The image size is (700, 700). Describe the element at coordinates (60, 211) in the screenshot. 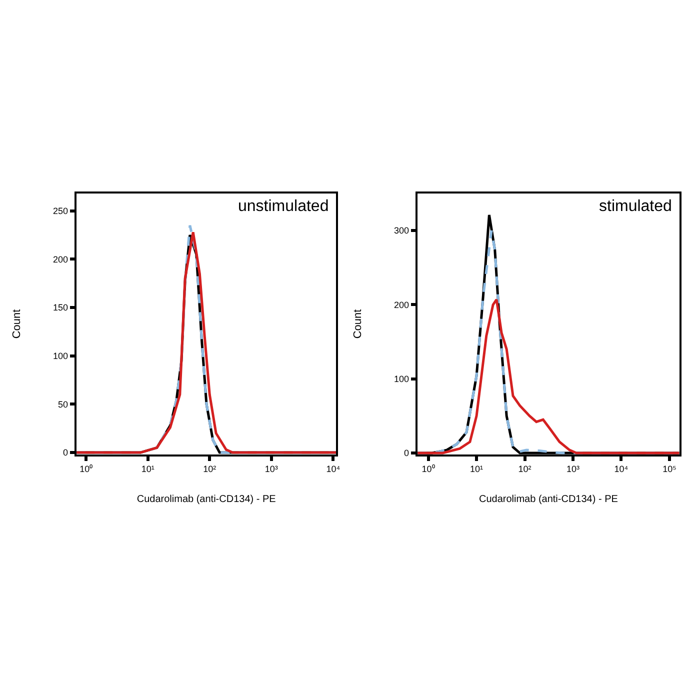

I see `y-tick-label: 250` at that location.